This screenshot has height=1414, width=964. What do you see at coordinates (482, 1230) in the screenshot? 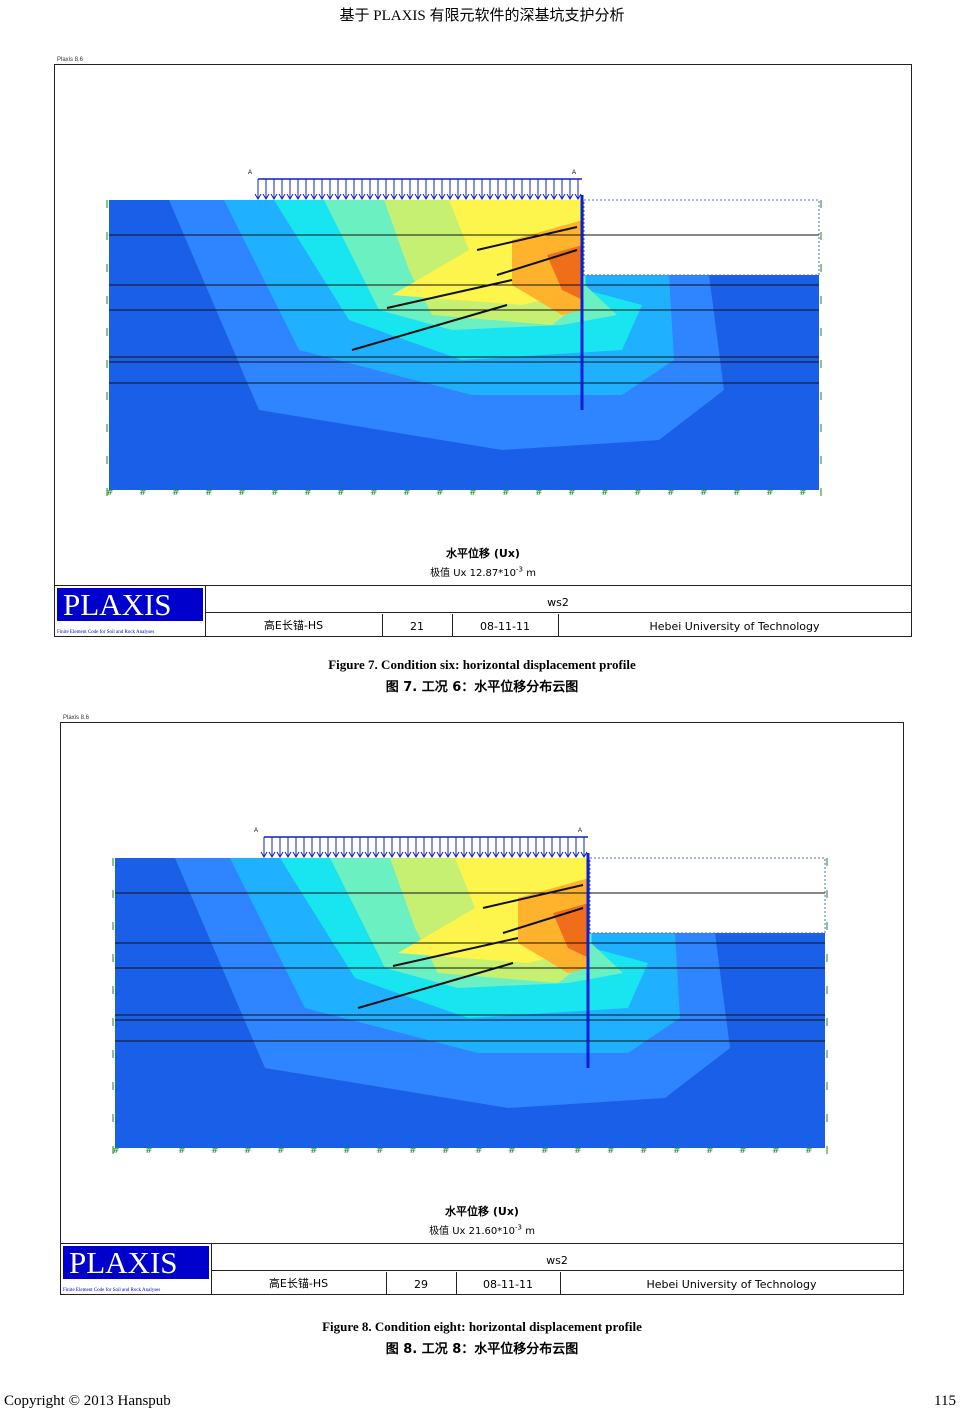
I see `extreme-value: 极值 Ux 21.60*10-3 m` at bounding box center [482, 1230].